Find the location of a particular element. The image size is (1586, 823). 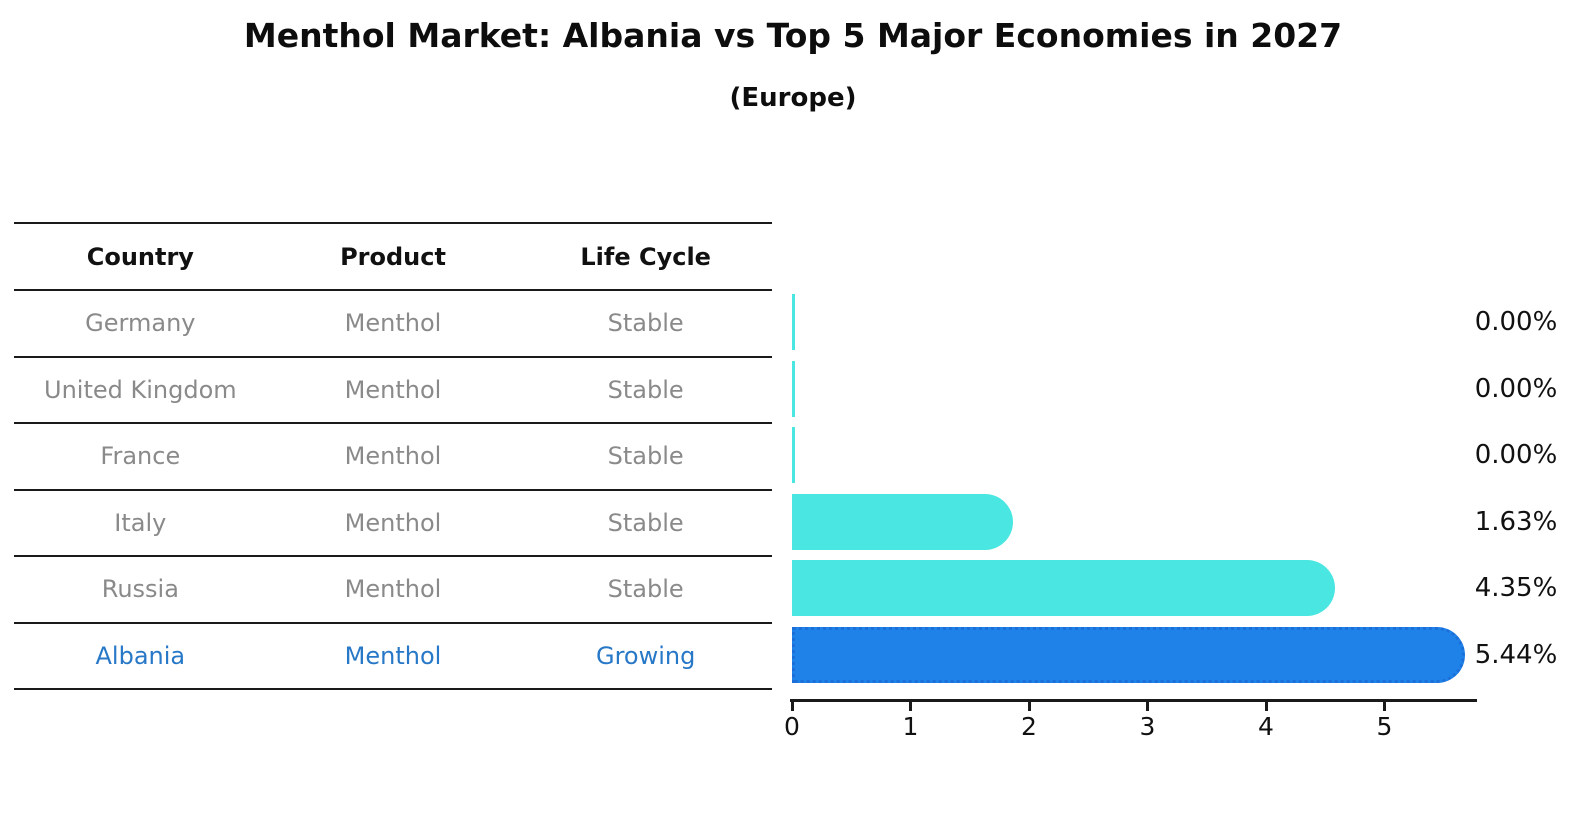

cell-country: Germany is located at coordinates (140, 323).